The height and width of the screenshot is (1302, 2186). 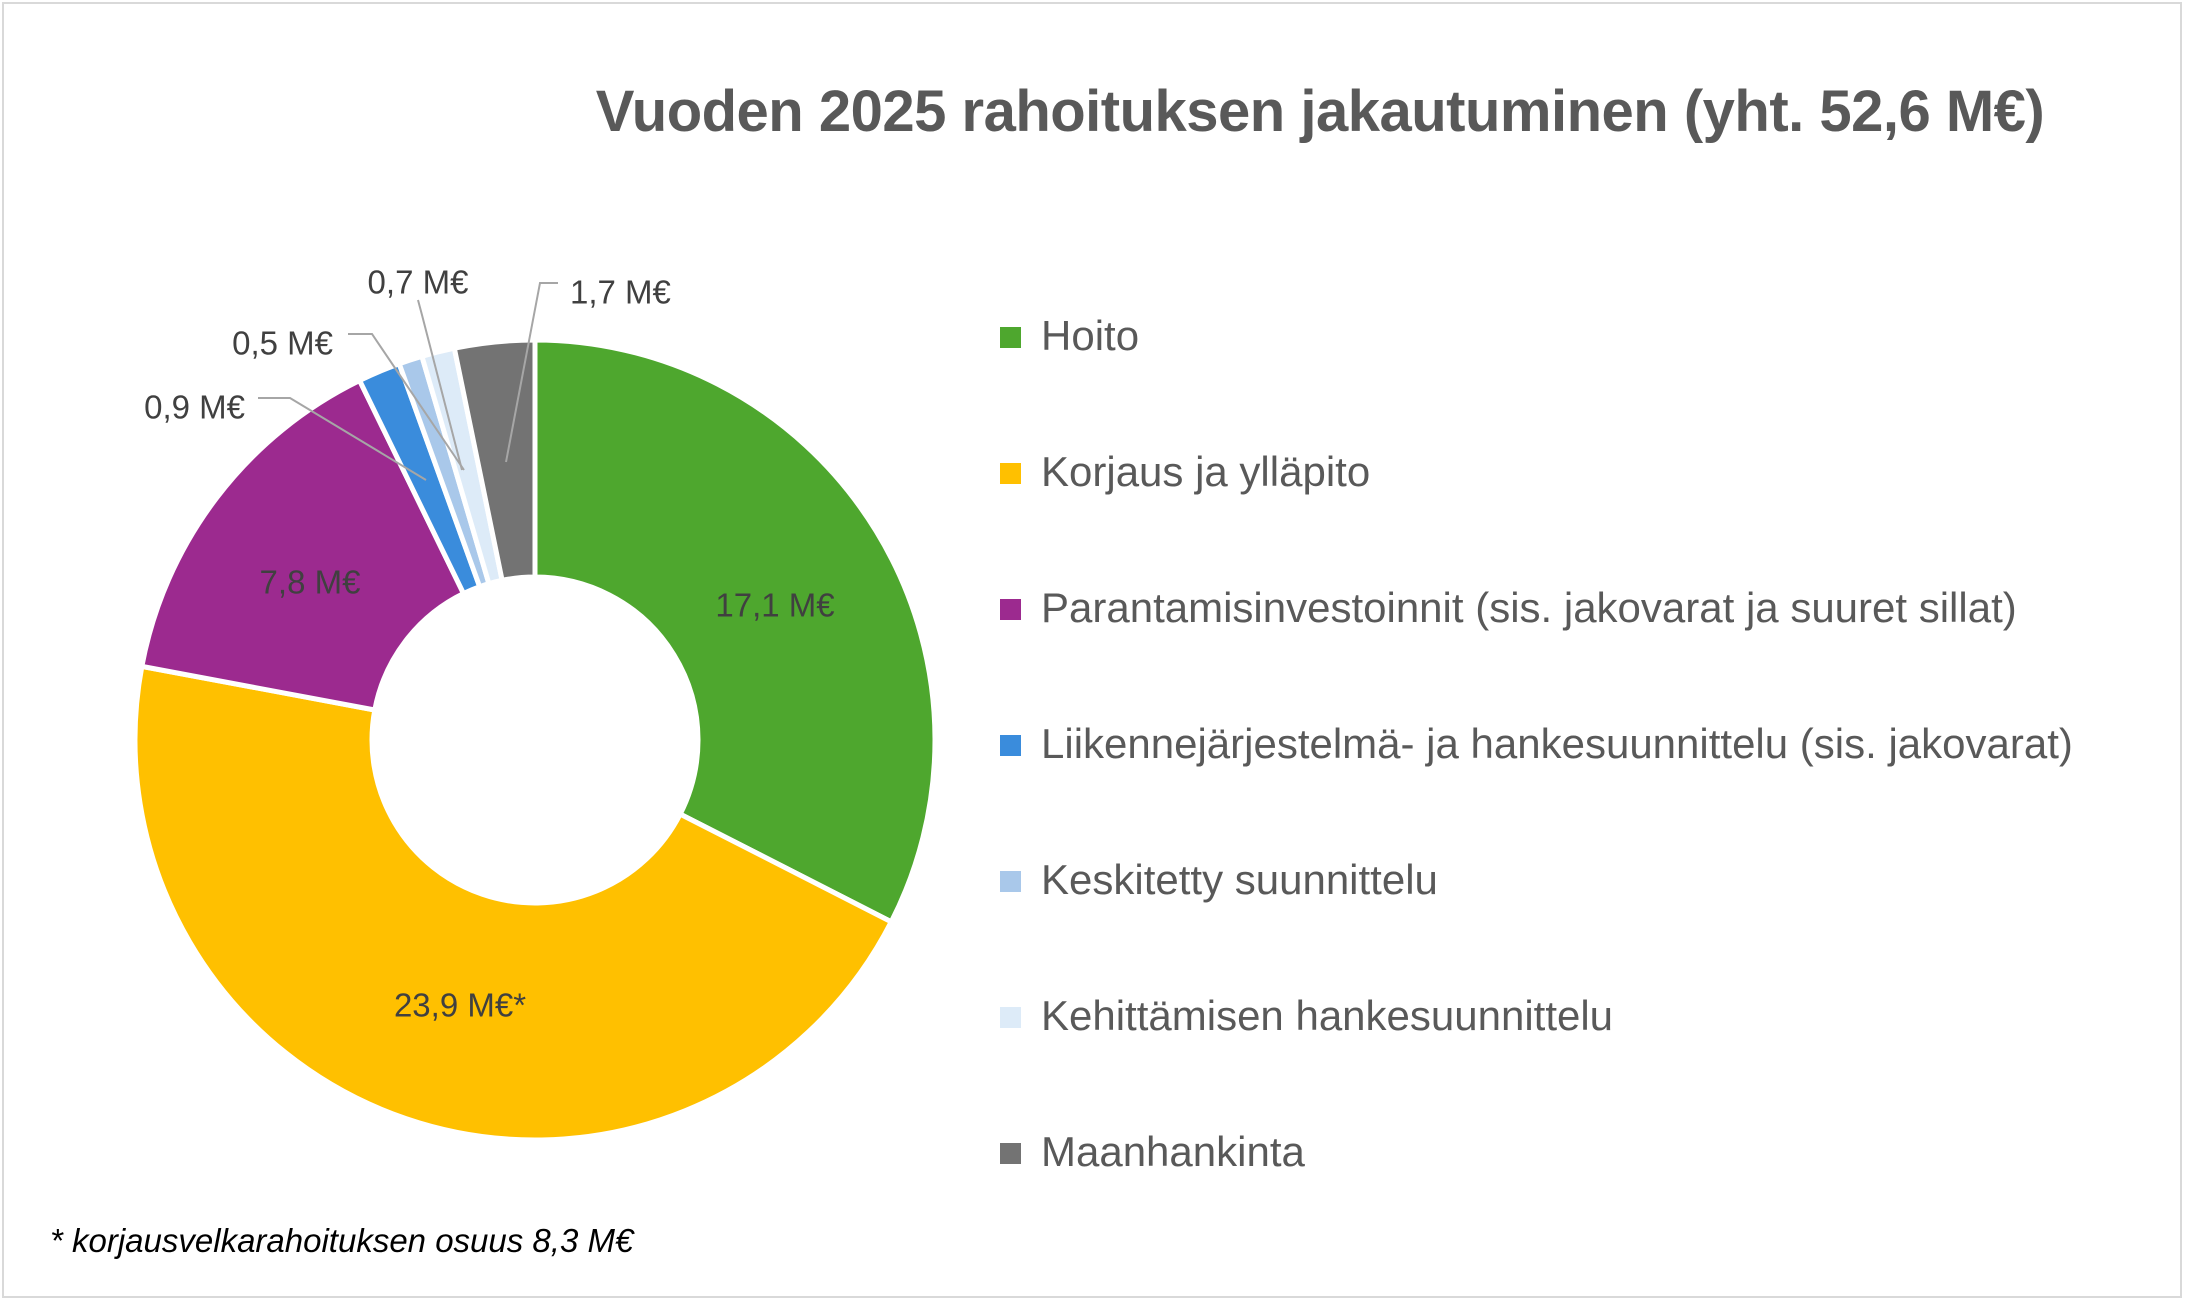 What do you see at coordinates (1536, 912) in the screenshot?
I see `legend-item-keskitetty-suunnittelu: Keskitetty suunnittelu` at bounding box center [1536, 912].